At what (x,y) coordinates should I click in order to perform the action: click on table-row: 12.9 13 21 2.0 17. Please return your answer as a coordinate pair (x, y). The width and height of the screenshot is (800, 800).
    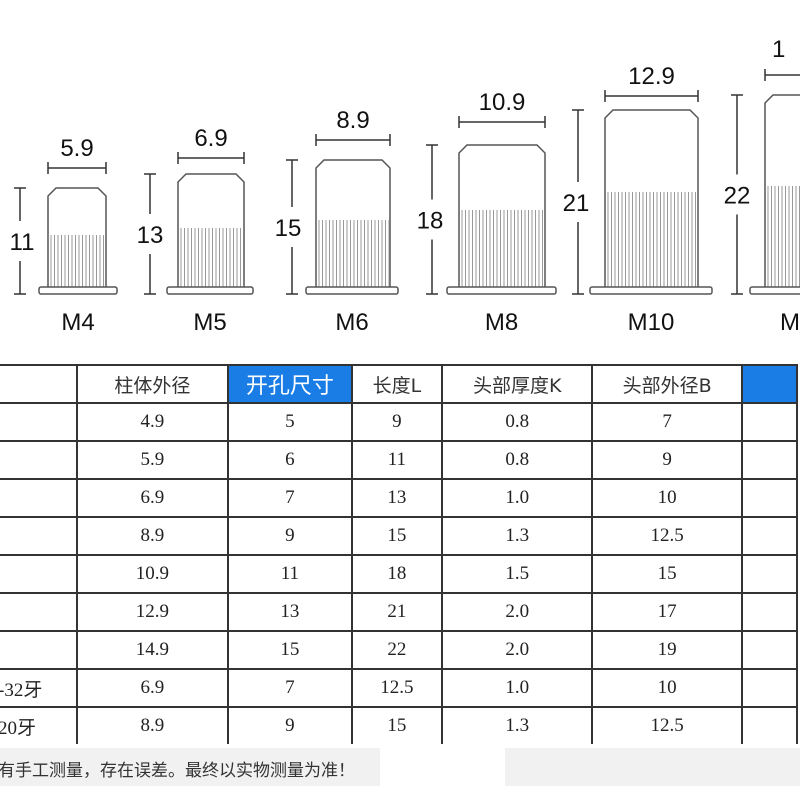
    Looking at the image, I should click on (399, 612).